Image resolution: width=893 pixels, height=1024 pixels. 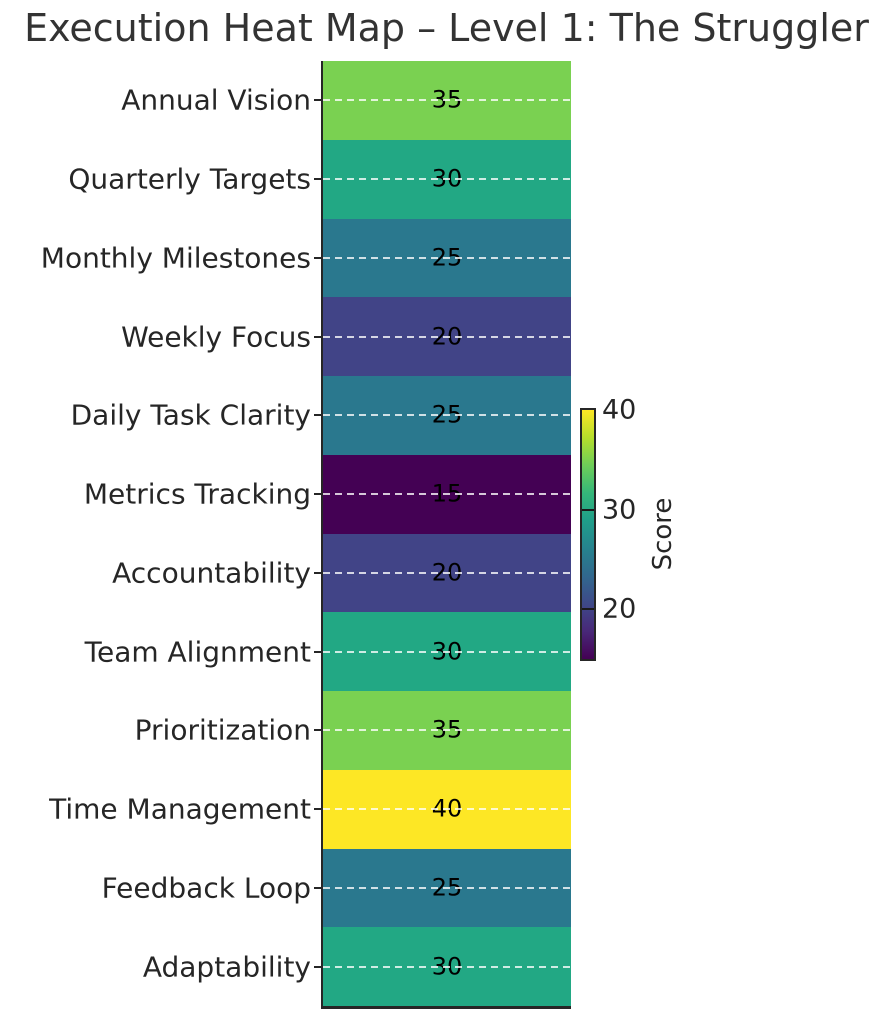 What do you see at coordinates (632, 527) in the screenshot?
I see `colorbar-tick-labels: 40 30 20` at bounding box center [632, 527].